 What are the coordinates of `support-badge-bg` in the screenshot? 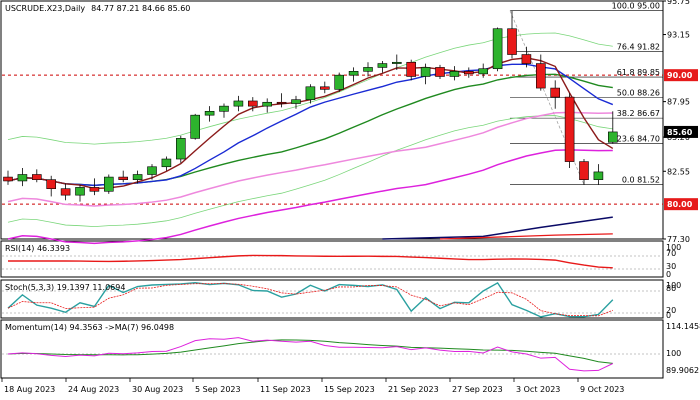 It's located at (681, 204).